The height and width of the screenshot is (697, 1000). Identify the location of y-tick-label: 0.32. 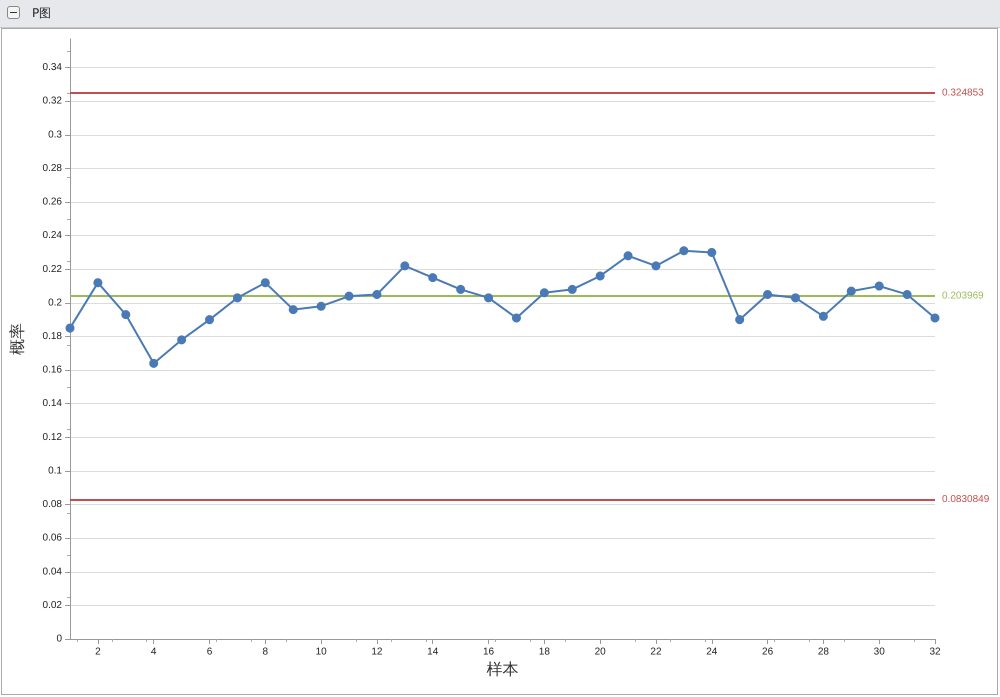
(52, 101).